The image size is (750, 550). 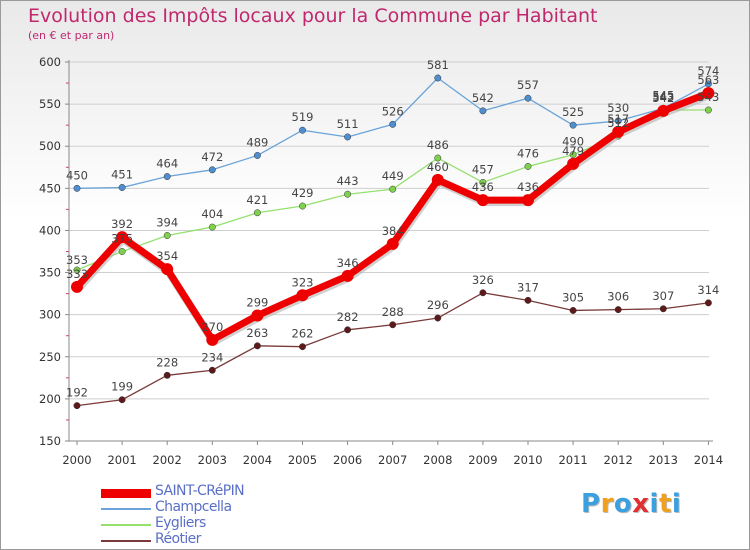 I want to click on legend-label: Réotier, so click(x=178, y=539).